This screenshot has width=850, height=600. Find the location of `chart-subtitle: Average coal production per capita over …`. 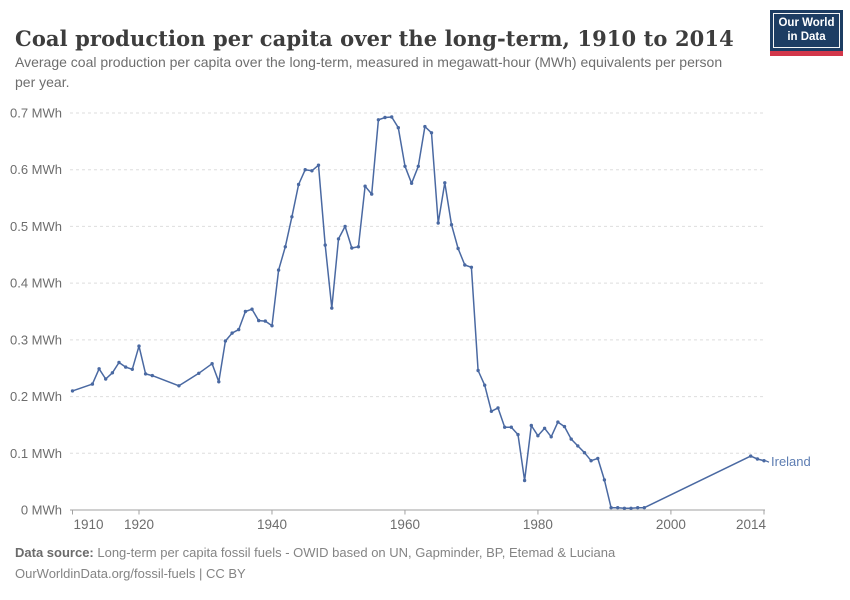

chart-subtitle: Average coal production per capita over … is located at coordinates (369, 72).